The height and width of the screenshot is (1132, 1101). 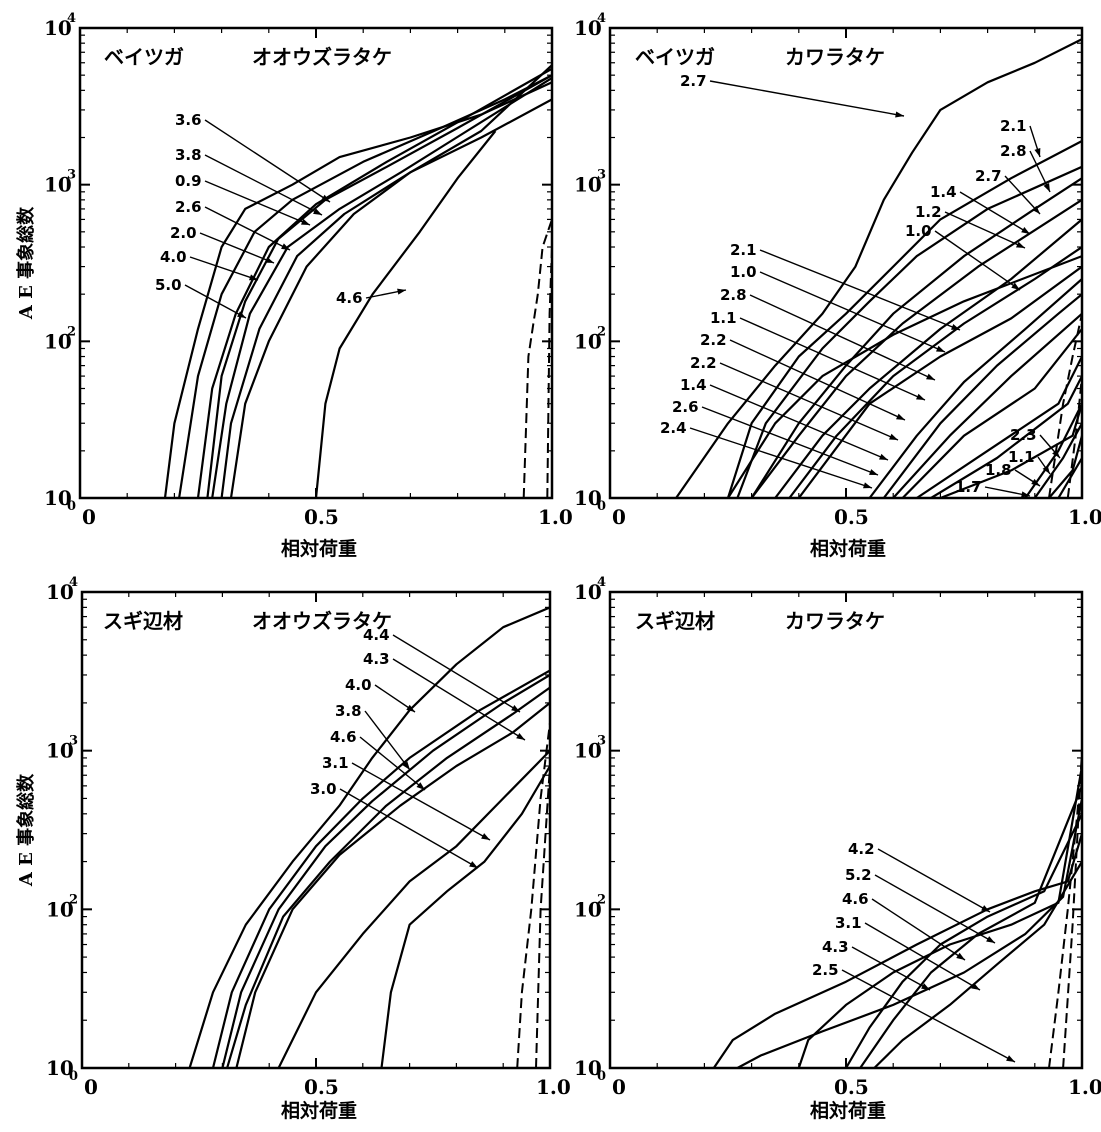 I want to click on panel-title-fungus: オオウズラタケ, so click(x=322, y=57).